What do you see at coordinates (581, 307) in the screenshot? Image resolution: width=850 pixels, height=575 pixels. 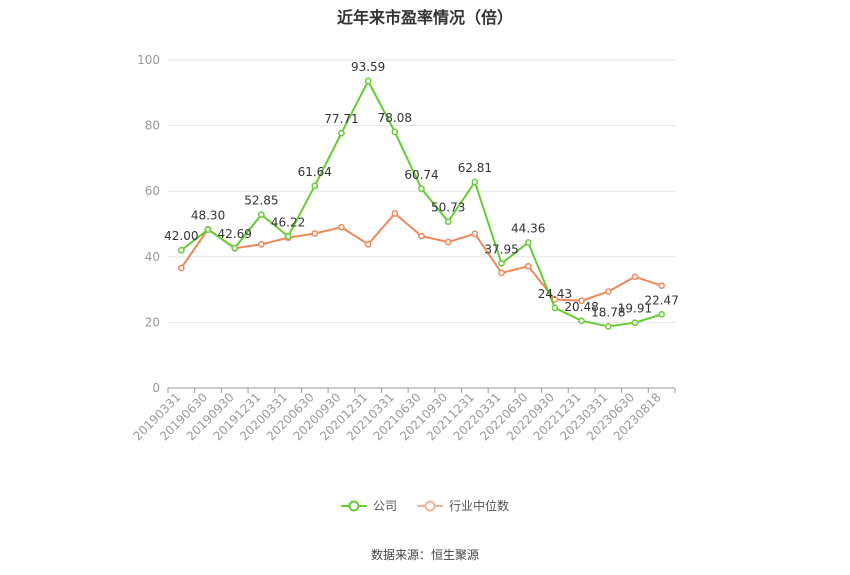 I see `data-label: 20.48` at bounding box center [581, 307].